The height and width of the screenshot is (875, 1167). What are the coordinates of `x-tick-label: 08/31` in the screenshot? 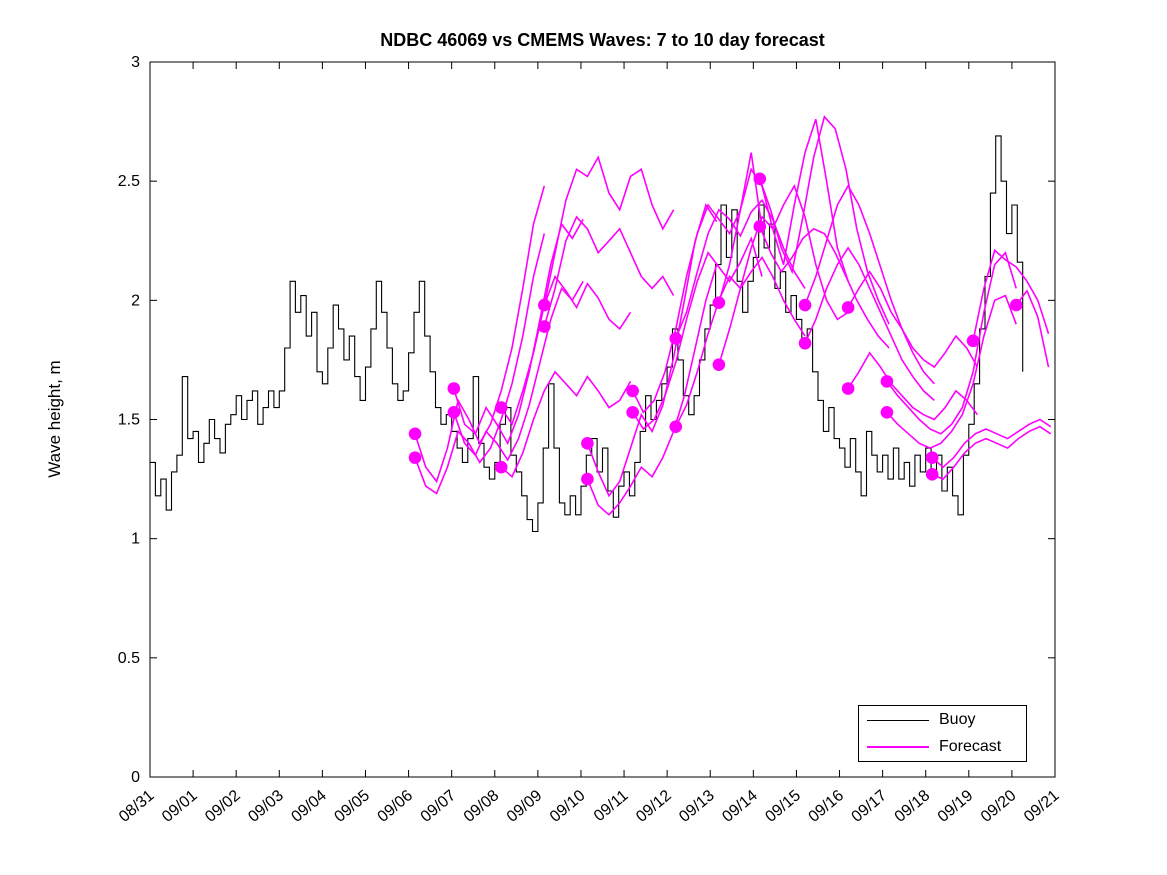 It's located at (137, 806).